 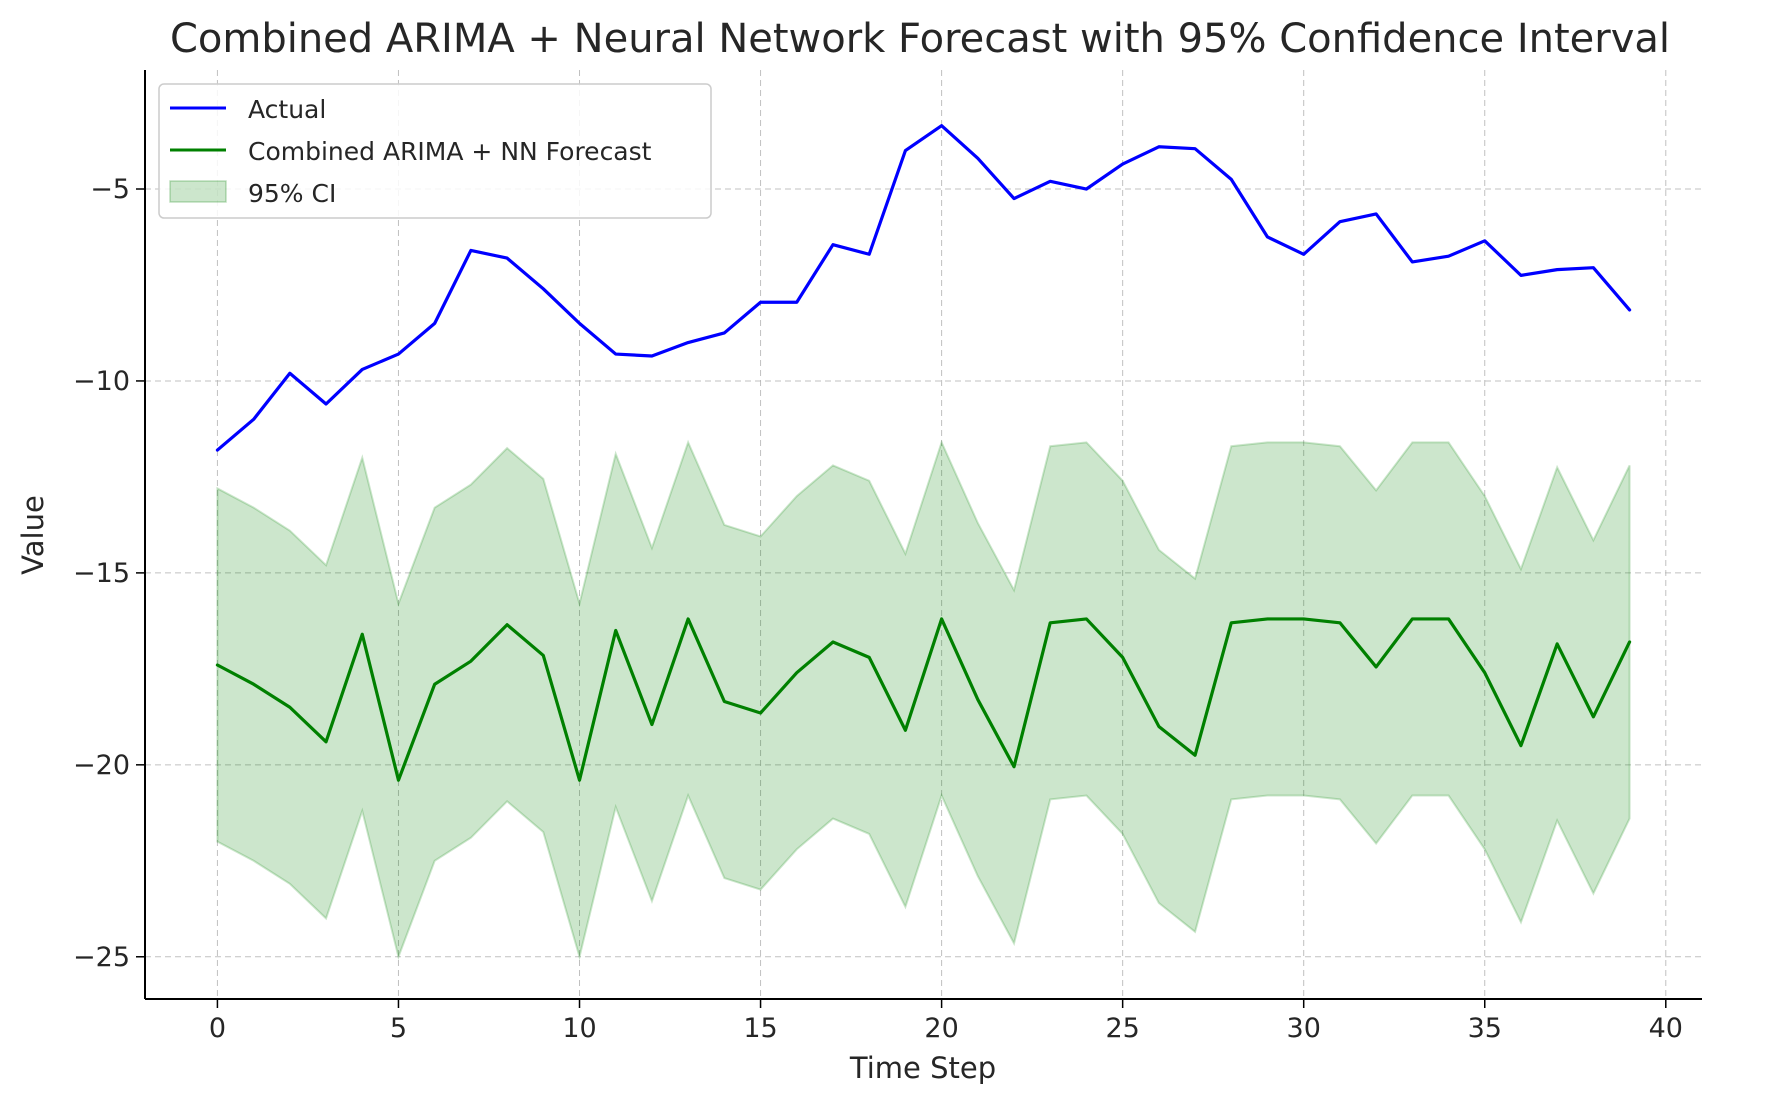 I want to click on x-tick-label: 25, so click(x=1122, y=1028).